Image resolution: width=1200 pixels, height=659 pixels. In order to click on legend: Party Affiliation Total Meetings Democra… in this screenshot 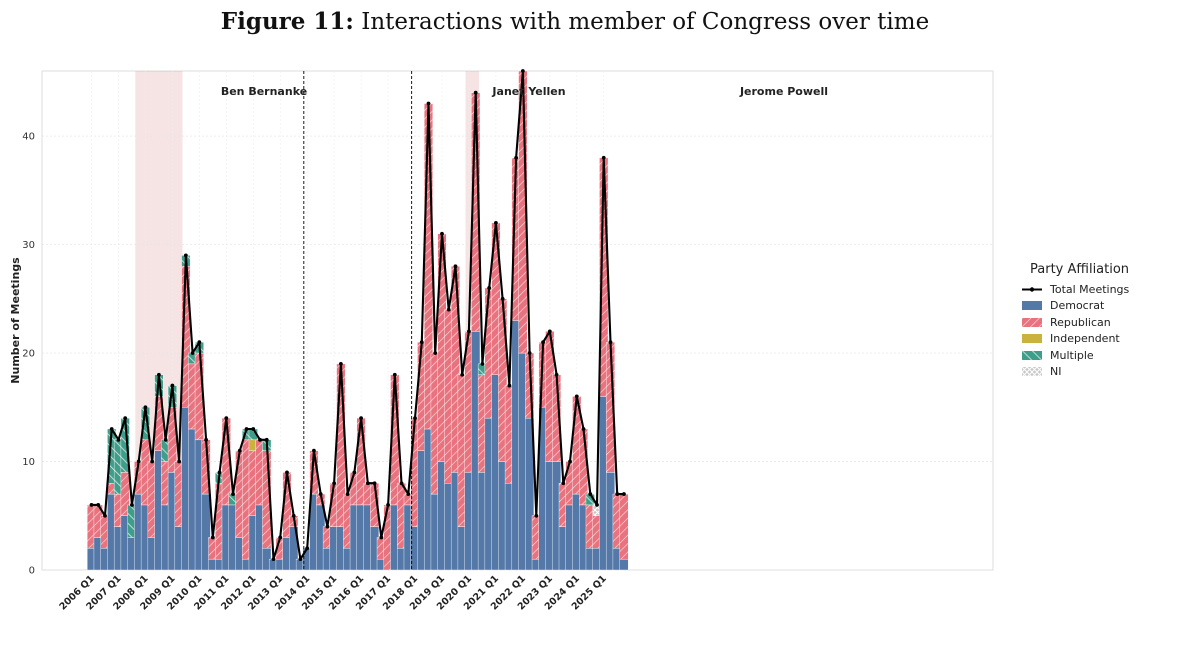, I will do `click(1075, 321)`.